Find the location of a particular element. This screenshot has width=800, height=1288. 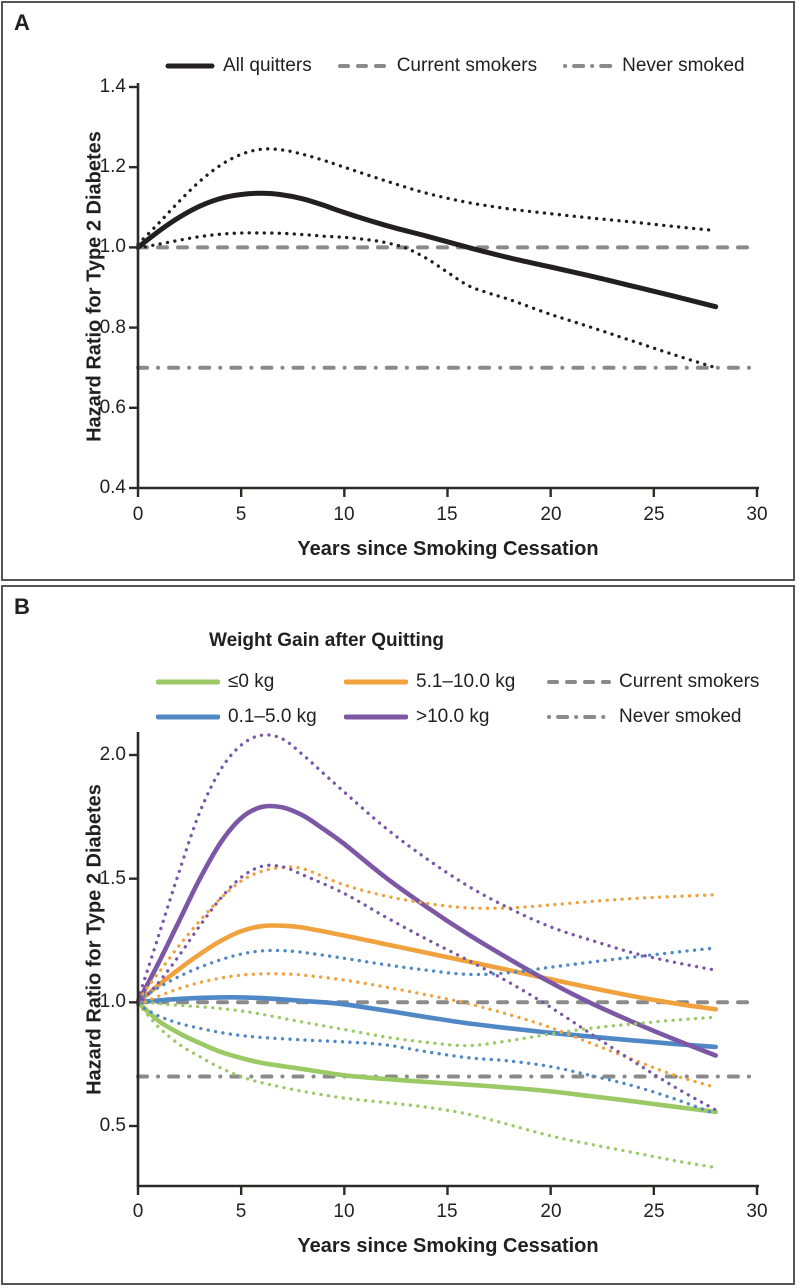

legend-item-5-10kg: 5.1–10.0 kg is located at coordinates (445, 682).